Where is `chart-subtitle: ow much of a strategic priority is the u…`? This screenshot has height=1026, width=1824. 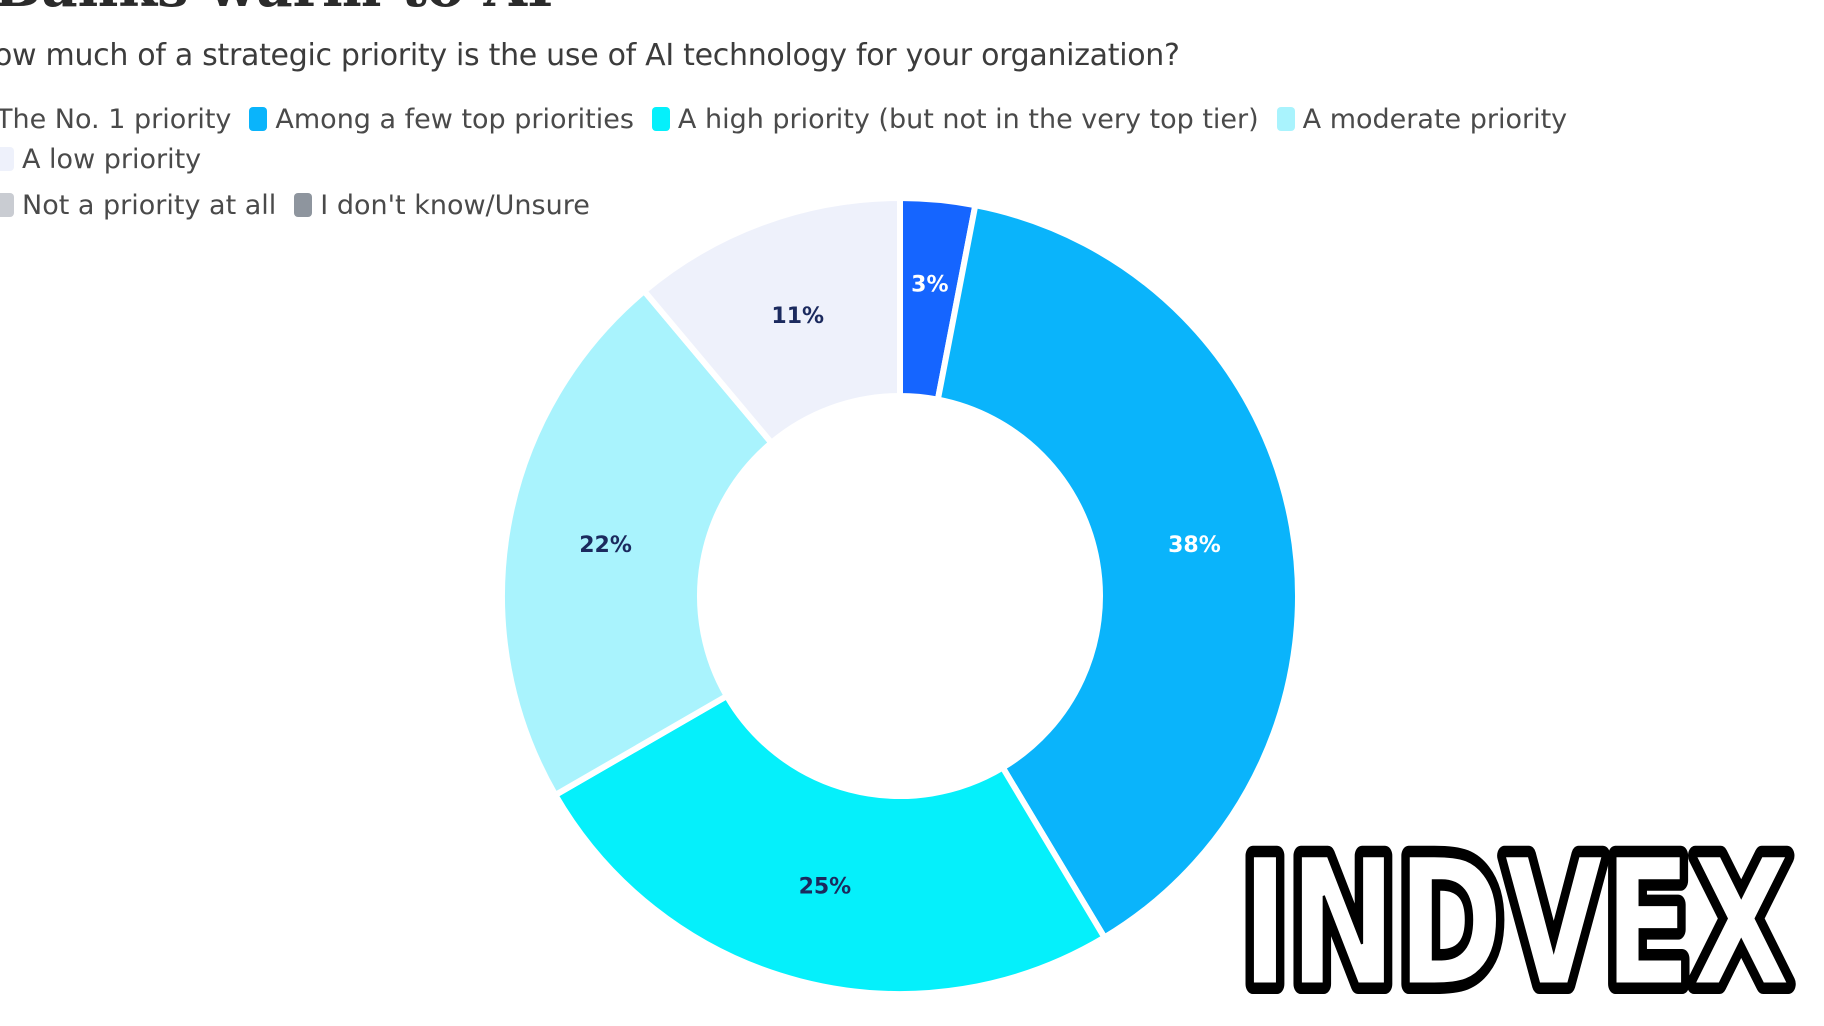
chart-subtitle: ow much of a strategic priority is the u… is located at coordinates (590, 55).